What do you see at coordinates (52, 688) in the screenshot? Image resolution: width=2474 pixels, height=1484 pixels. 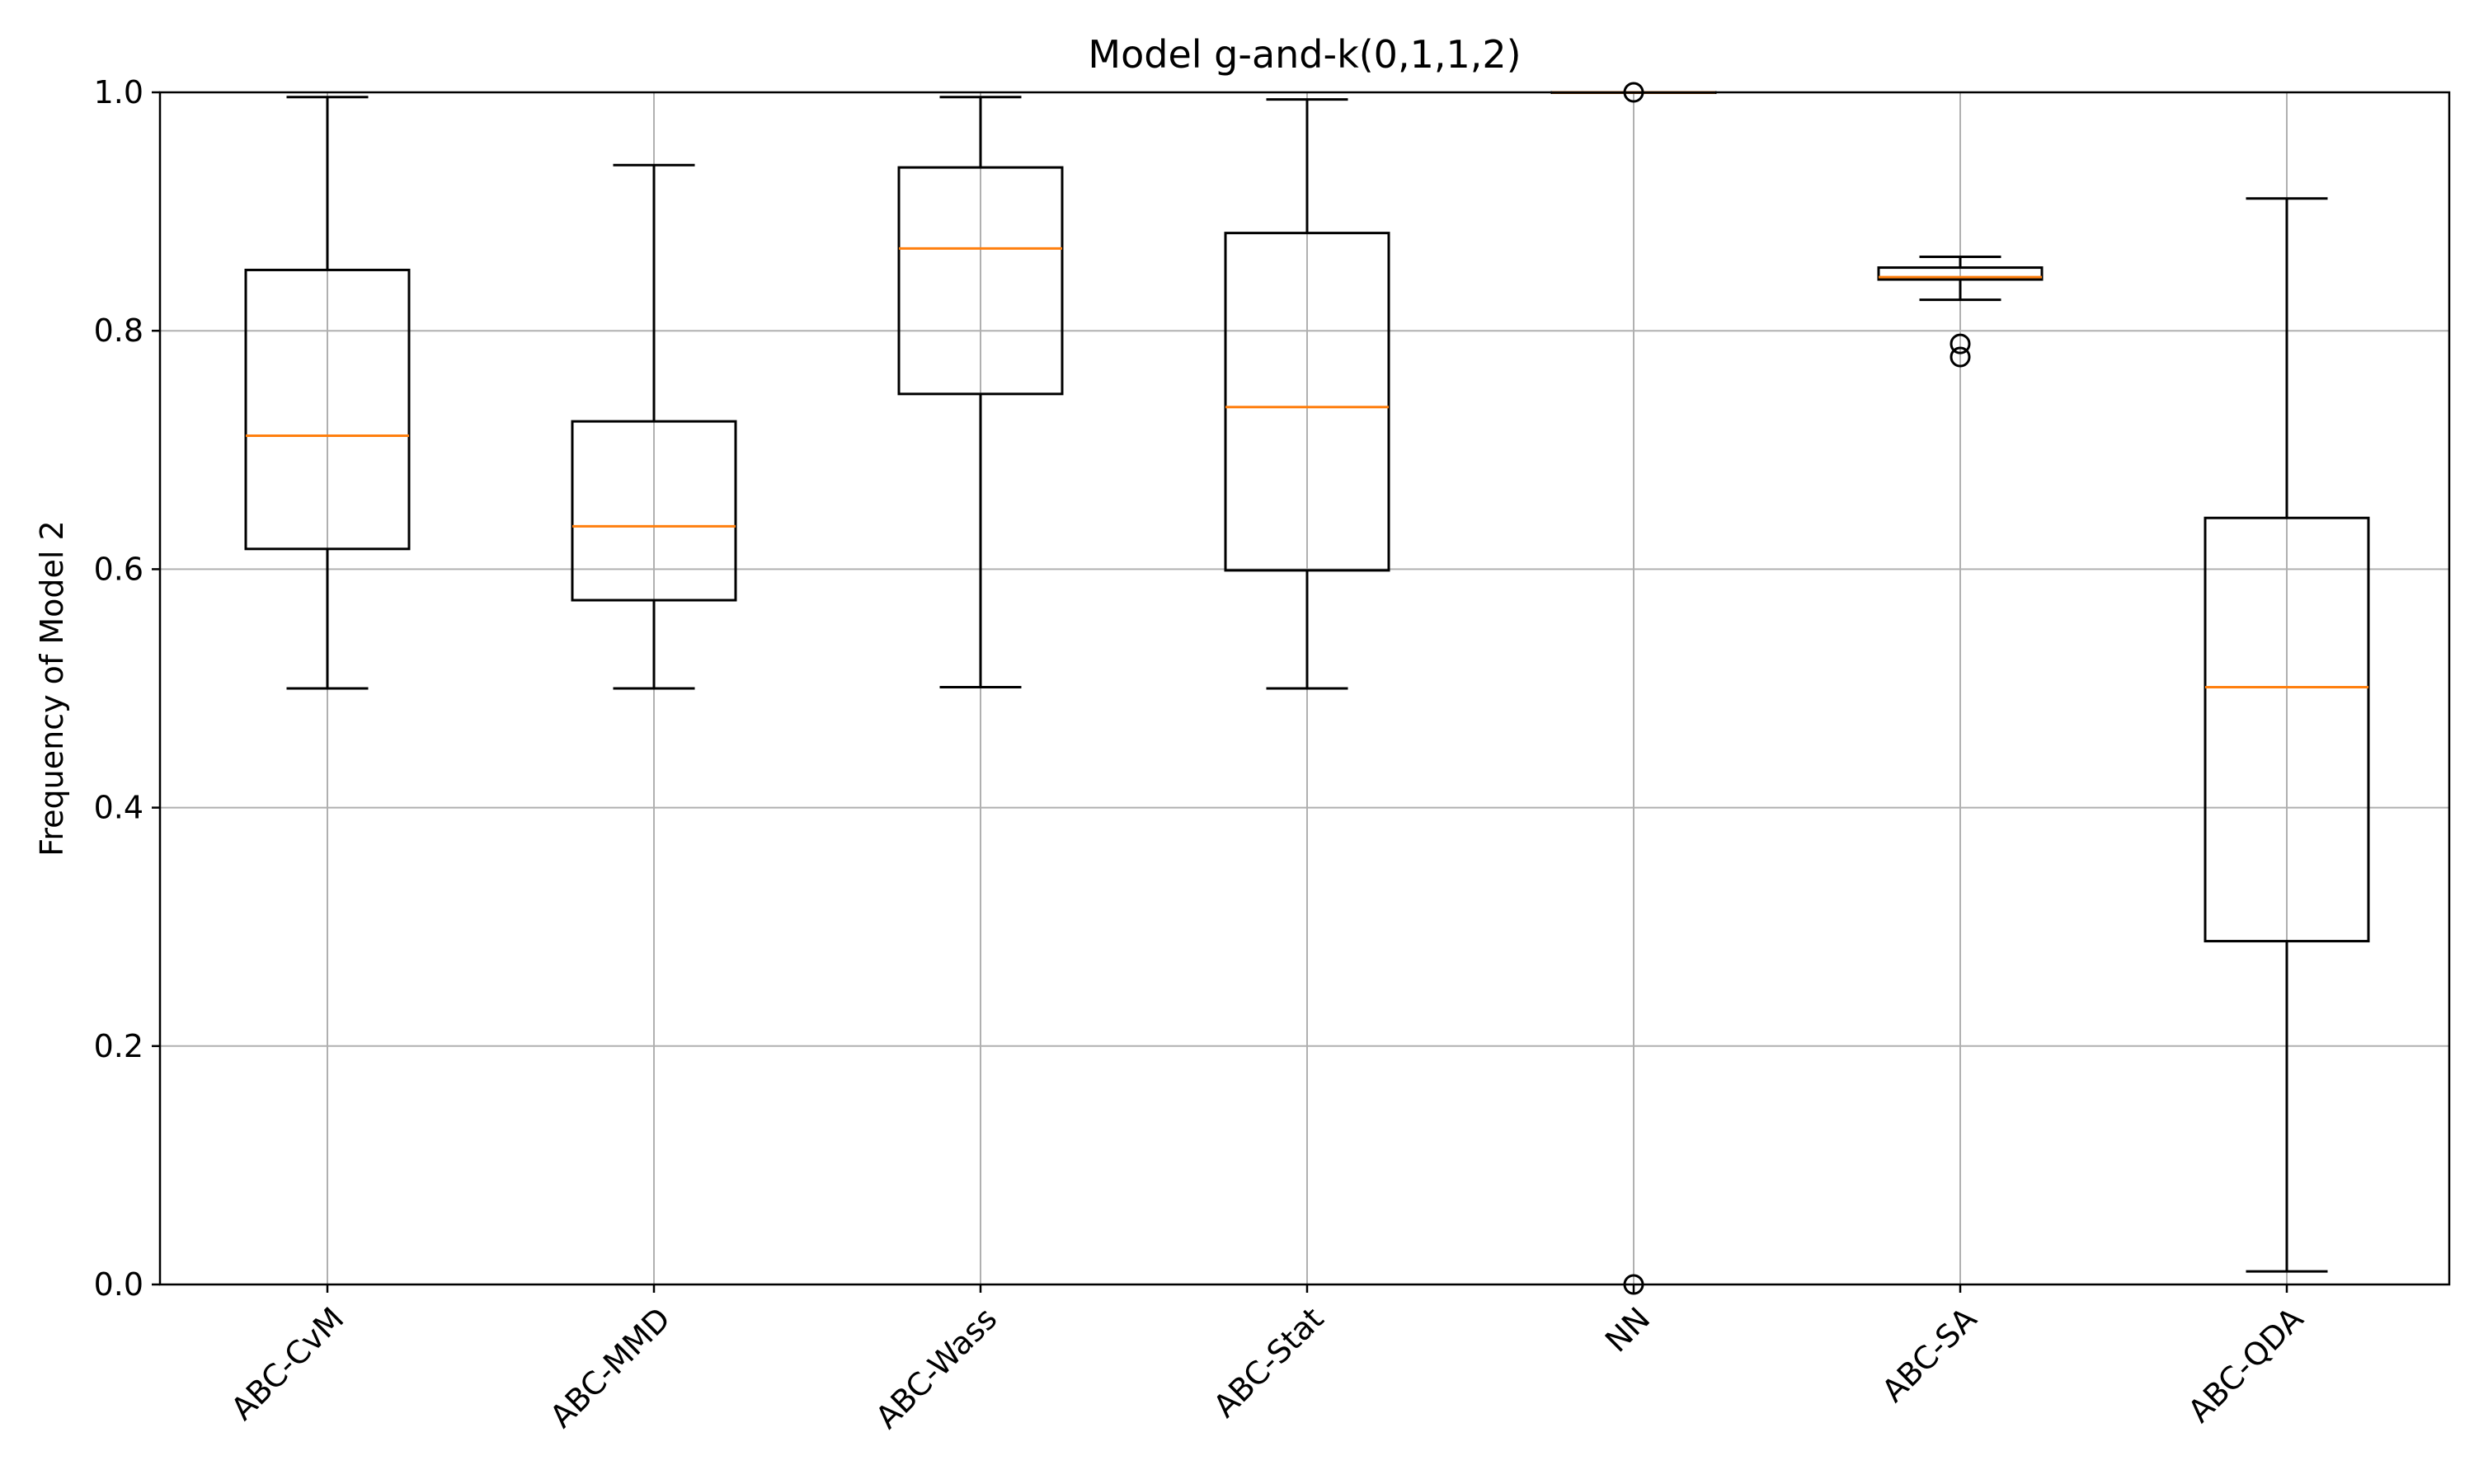 I see `y-axis-label: Frequency of Model 2` at bounding box center [52, 688].